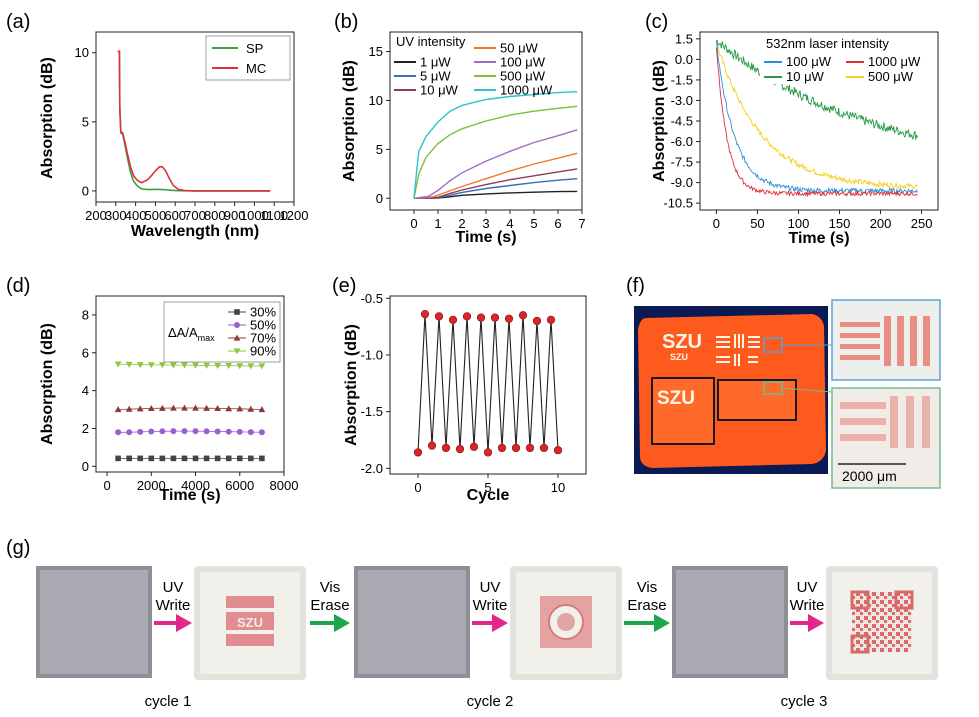 This screenshot has height=717, width=979. I want to click on y-tick-label-ticks-b-3: 15, so click(376, 51).